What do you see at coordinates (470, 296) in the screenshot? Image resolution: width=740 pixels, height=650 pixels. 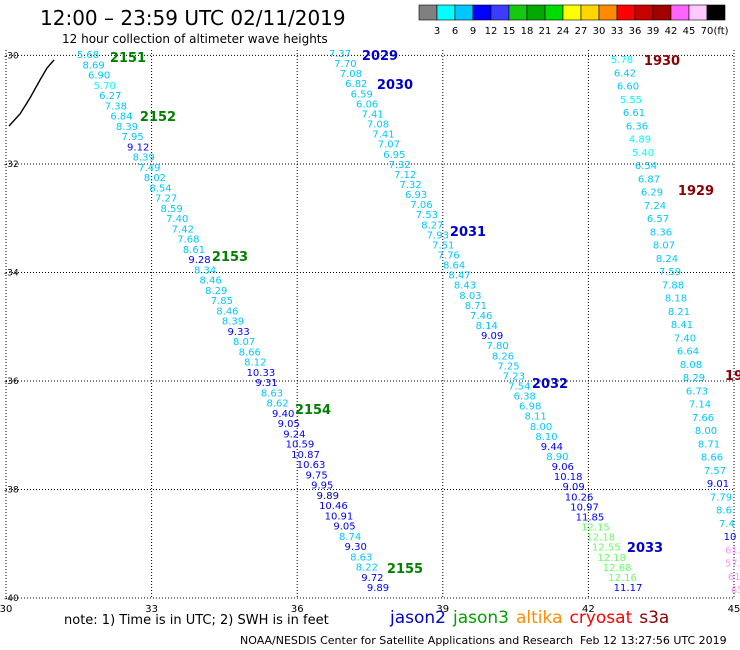 I see `wave-height-value: 8.03` at bounding box center [470, 296].